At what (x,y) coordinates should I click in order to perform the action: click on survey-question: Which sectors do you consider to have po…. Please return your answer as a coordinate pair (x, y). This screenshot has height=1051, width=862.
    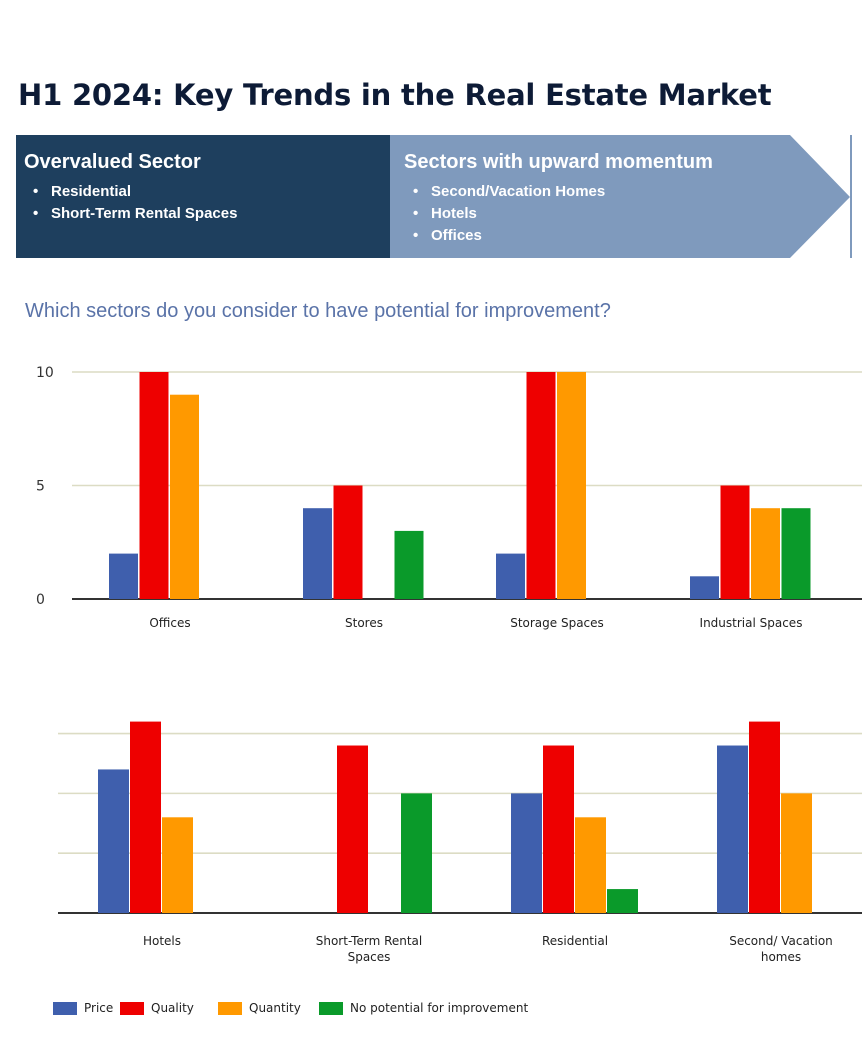
    Looking at the image, I should click on (318, 311).